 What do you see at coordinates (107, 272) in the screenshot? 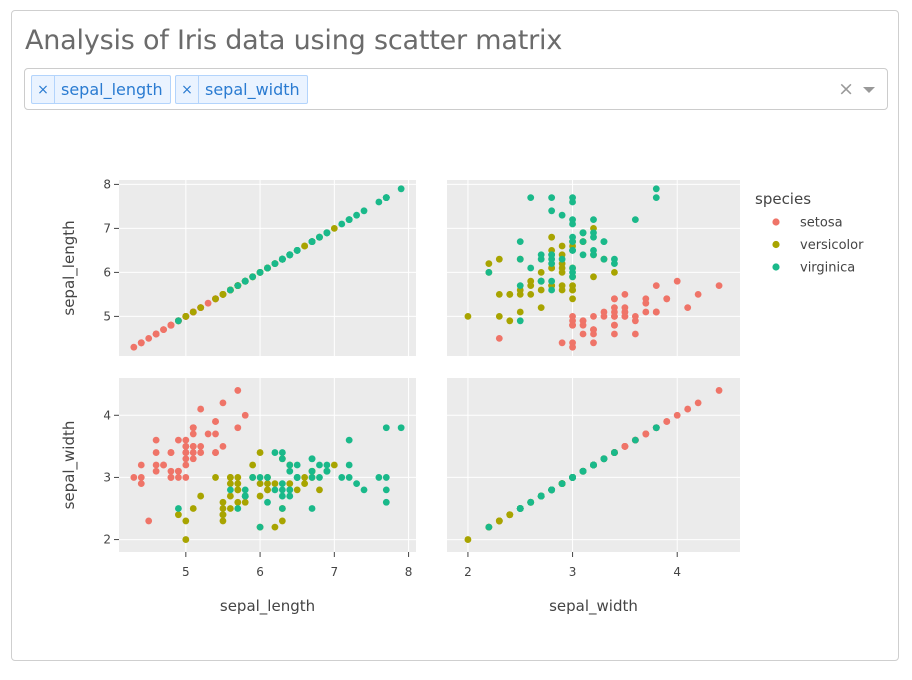
I see `y-tick-label: 6` at bounding box center [107, 272].